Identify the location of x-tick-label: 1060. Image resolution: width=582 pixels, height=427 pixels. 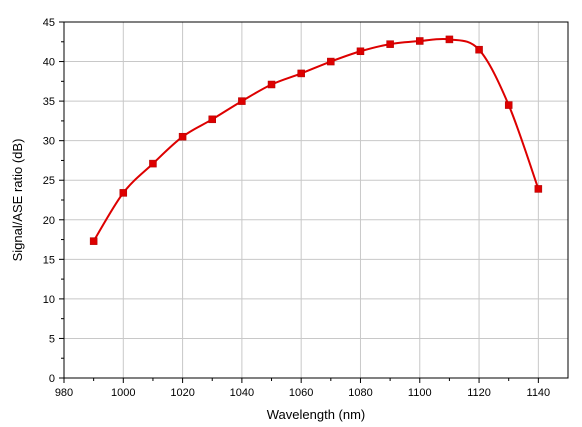
(301, 393).